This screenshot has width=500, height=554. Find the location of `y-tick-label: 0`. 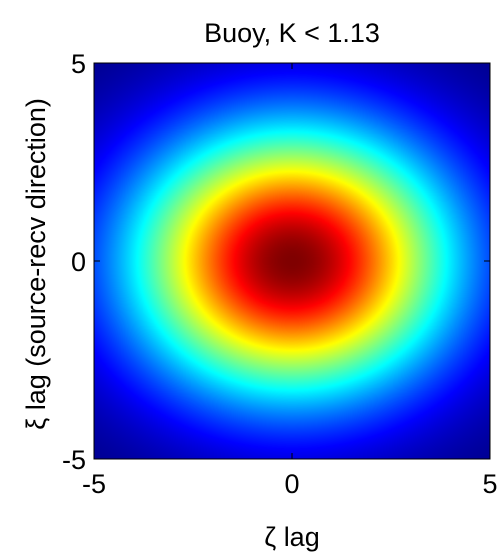

y-tick-label: 0 is located at coordinates (78, 262).